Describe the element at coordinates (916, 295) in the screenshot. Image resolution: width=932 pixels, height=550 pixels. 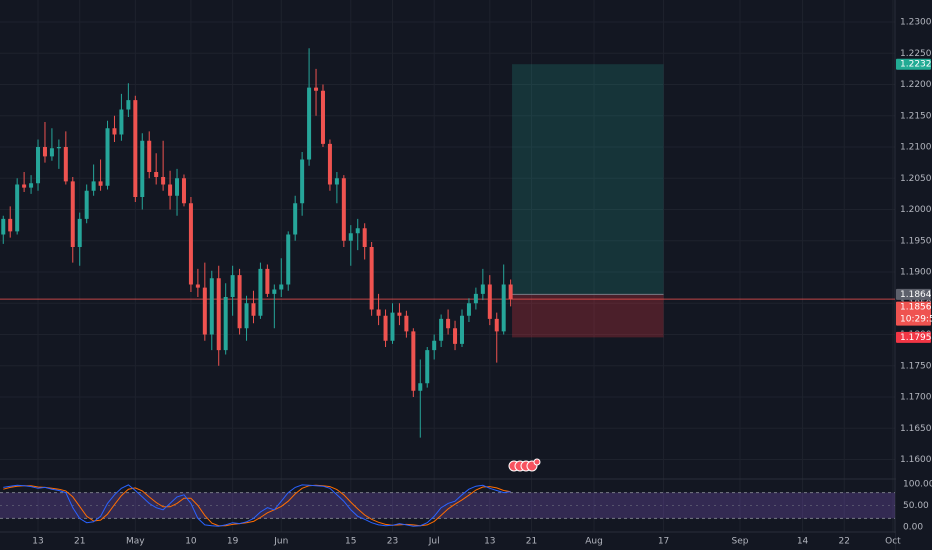
I see `entry-label: 1.18642` at that location.